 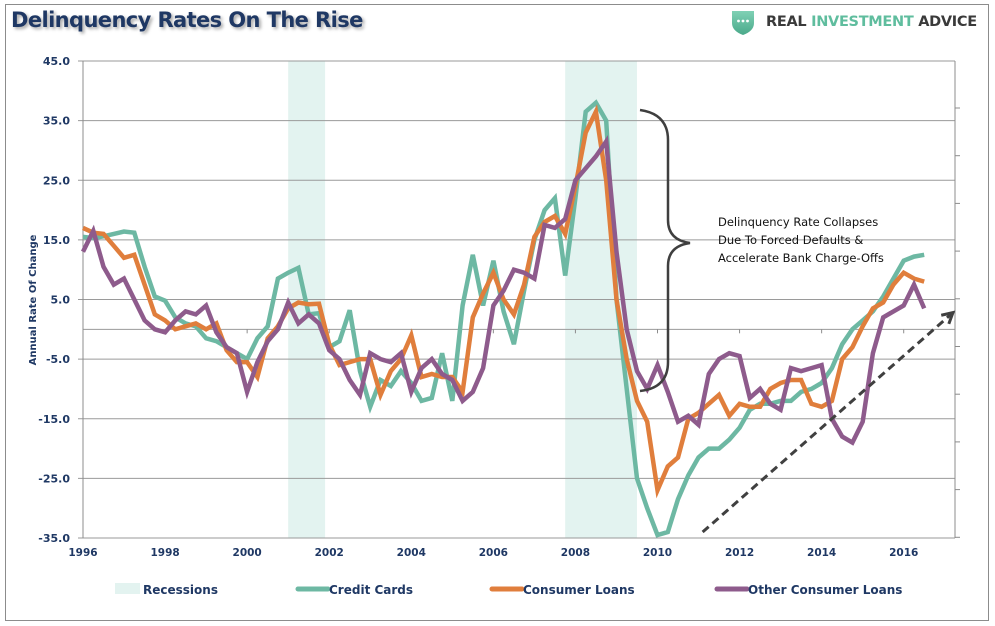 What do you see at coordinates (82, 553) in the screenshot?
I see `x-tick-label: 1996` at bounding box center [82, 553].